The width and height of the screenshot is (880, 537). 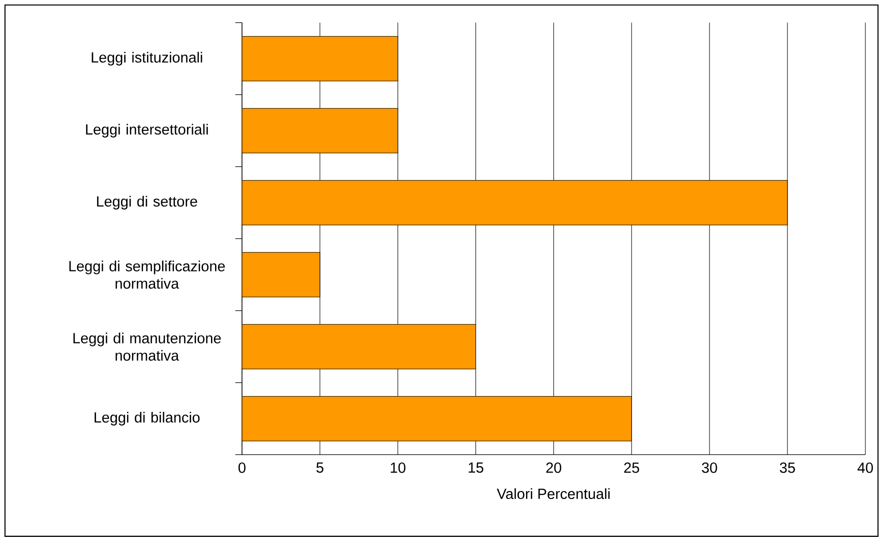 I want to click on x-tick-label: 15, so click(x=476, y=467).